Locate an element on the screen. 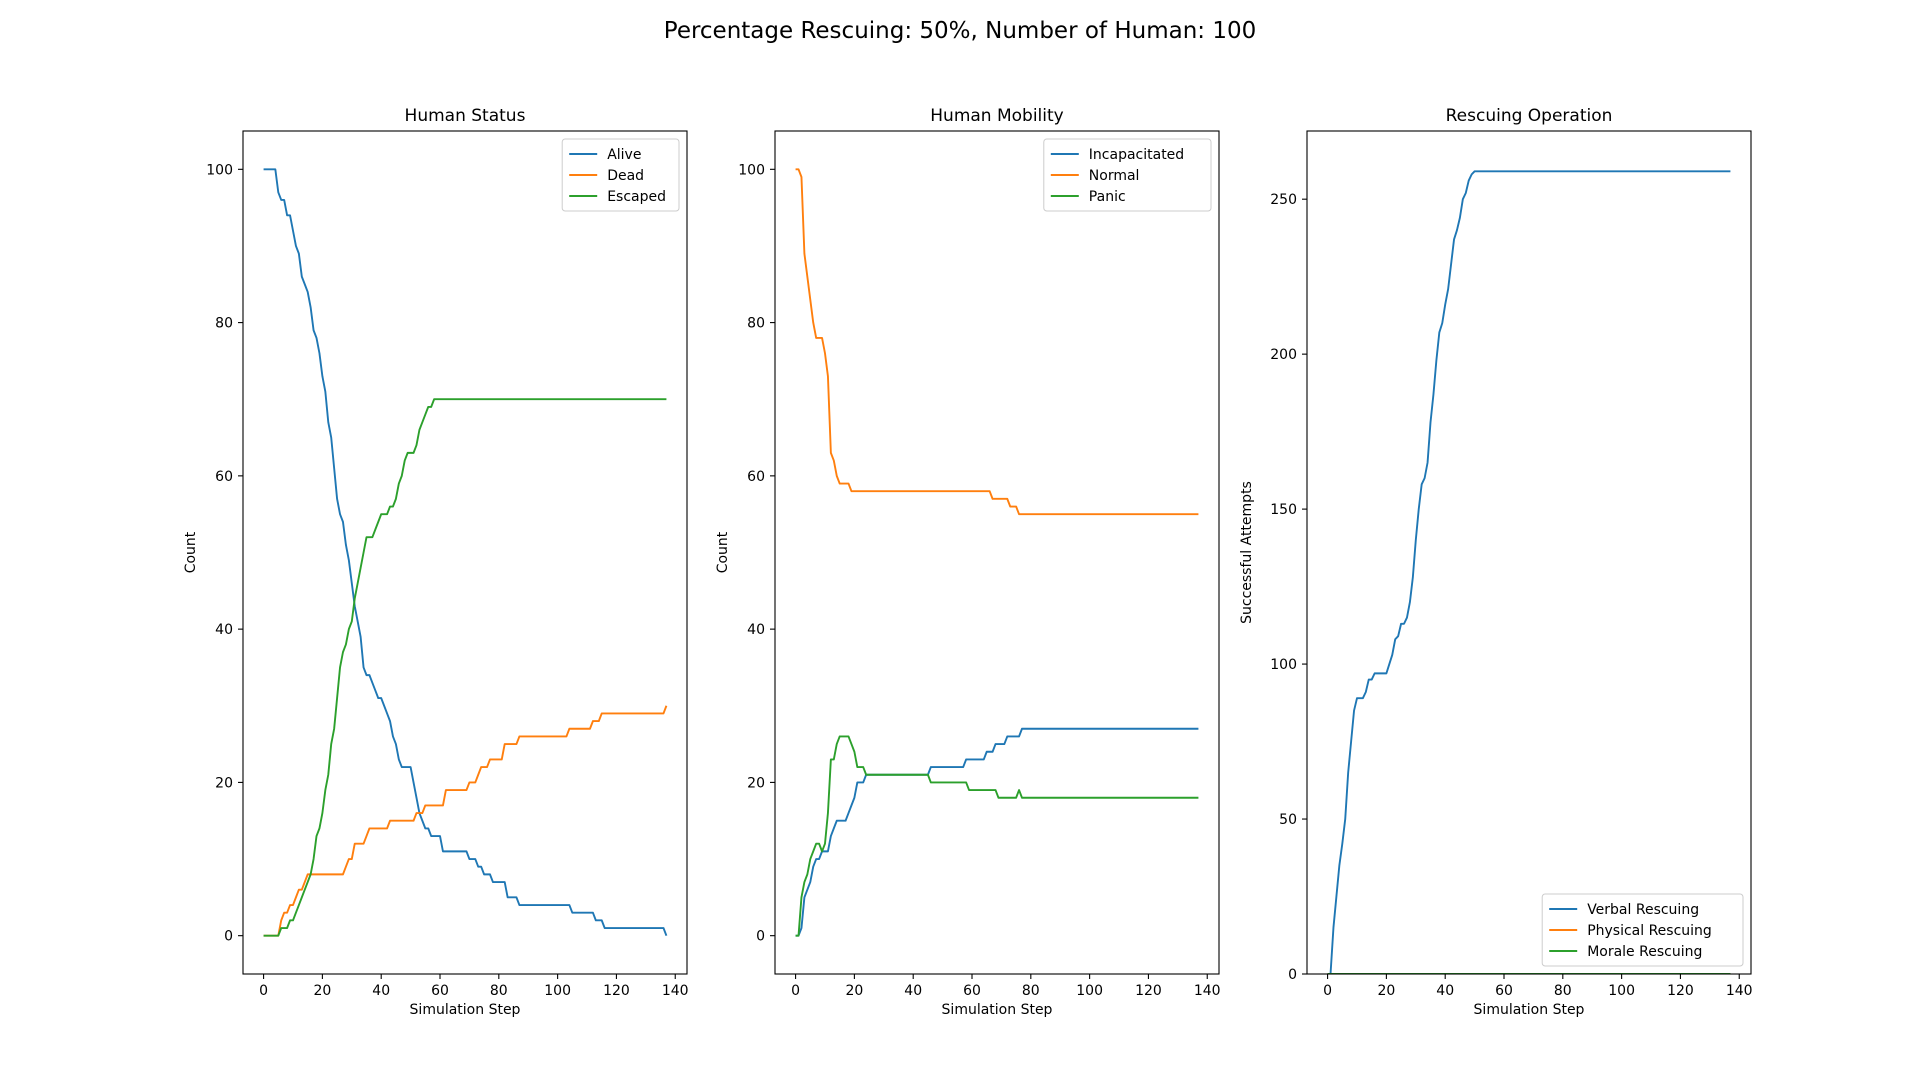 Image resolution: width=1920 pixels, height=1080 pixels. chart-title: Human Status is located at coordinates (465, 116).